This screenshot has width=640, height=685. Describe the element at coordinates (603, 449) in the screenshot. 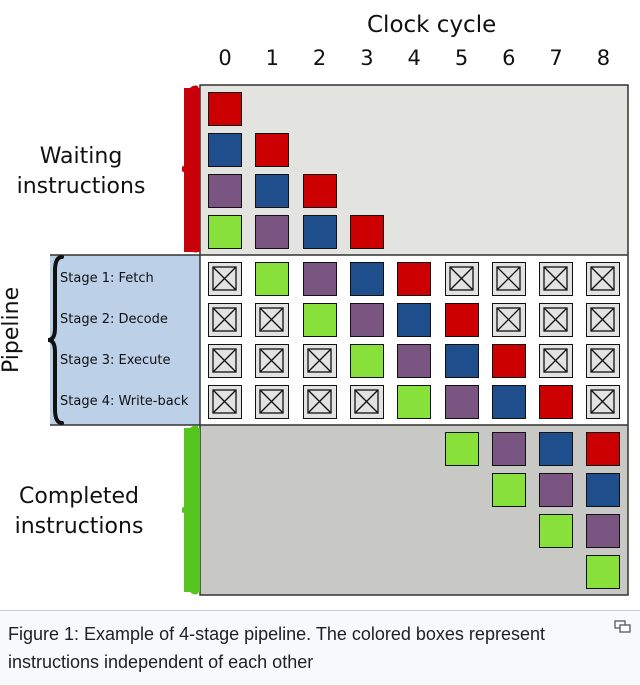

I see `completed-instruction-red` at that location.